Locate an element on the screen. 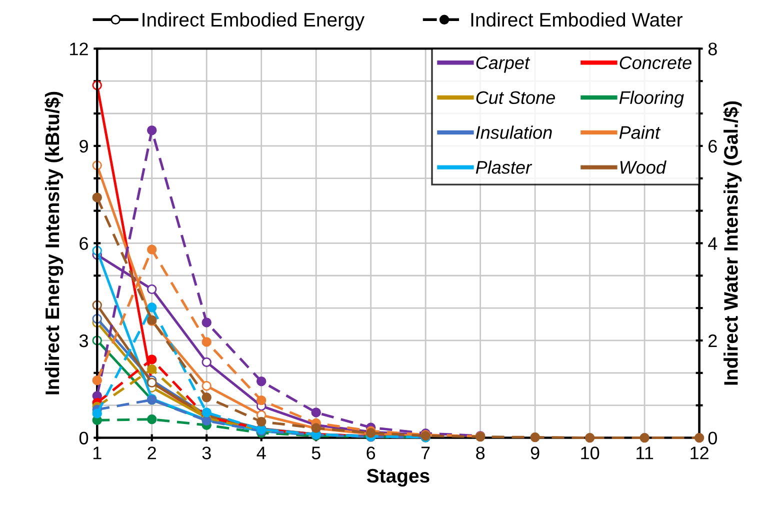 This screenshot has height=512, width=777. y-tick-label: 0 is located at coordinates (83, 438).